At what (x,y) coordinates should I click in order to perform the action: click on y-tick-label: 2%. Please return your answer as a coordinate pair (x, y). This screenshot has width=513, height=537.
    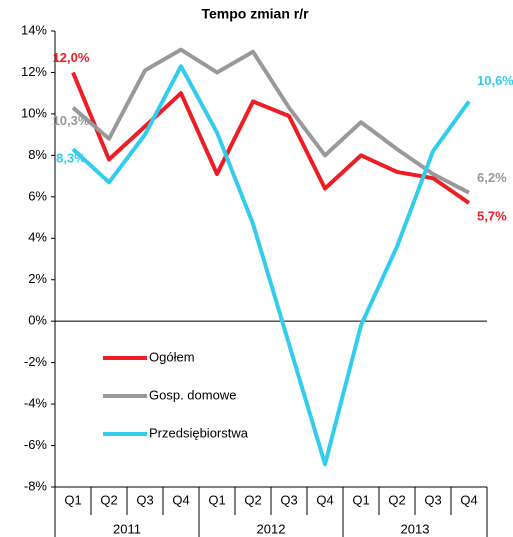
    Looking at the image, I should click on (37, 278).